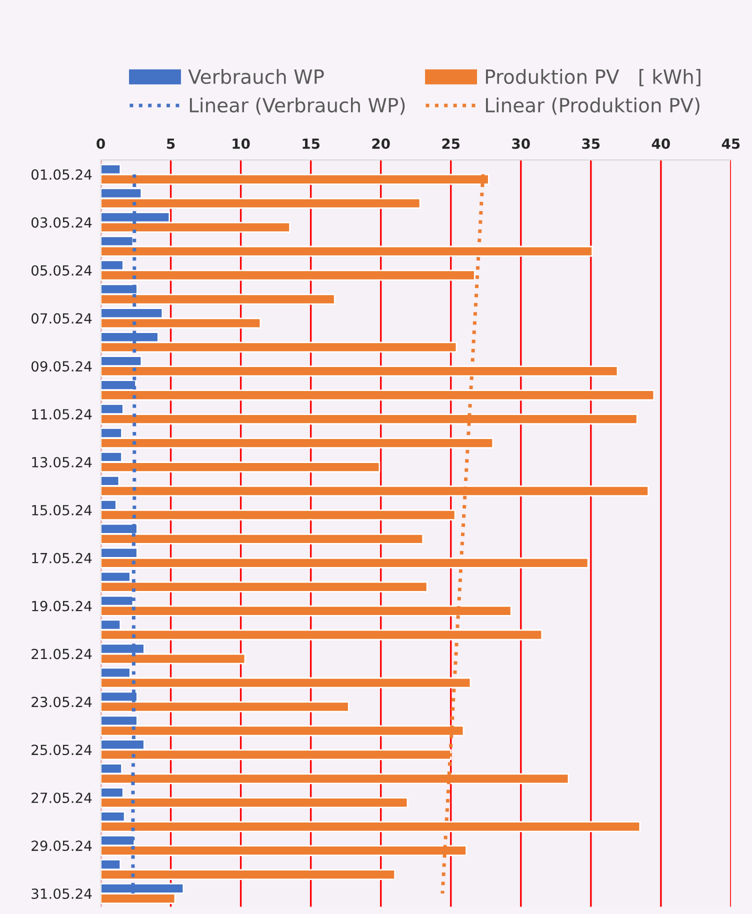  I want to click on y-tick-label: 23.05.24, so click(62, 702).